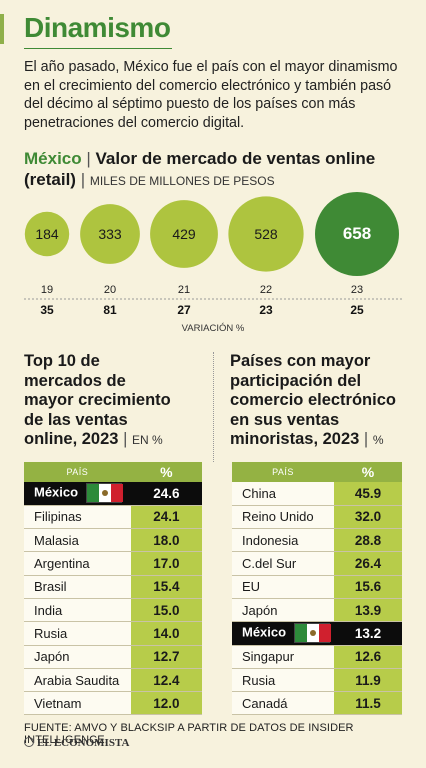 This screenshot has width=426, height=768. I want to click on table-row: EU 15.6, so click(317, 587).